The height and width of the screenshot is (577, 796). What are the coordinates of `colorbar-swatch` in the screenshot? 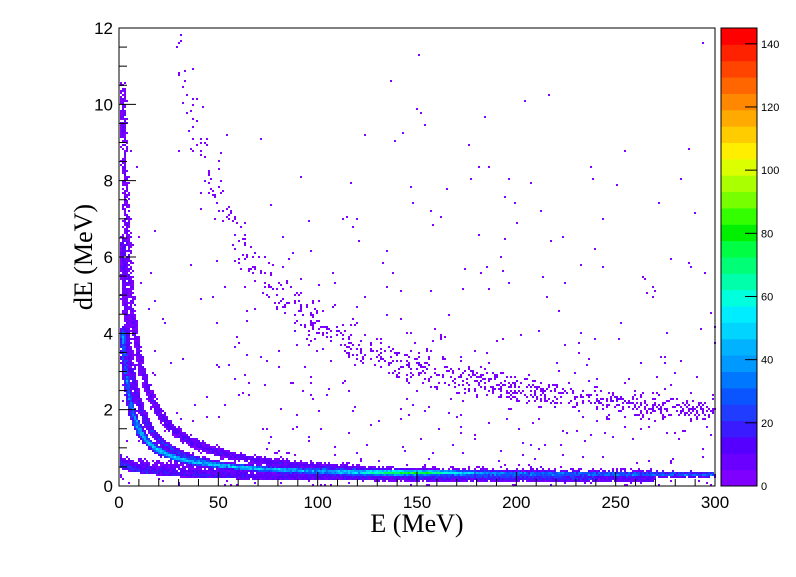 It's located at (739, 102).